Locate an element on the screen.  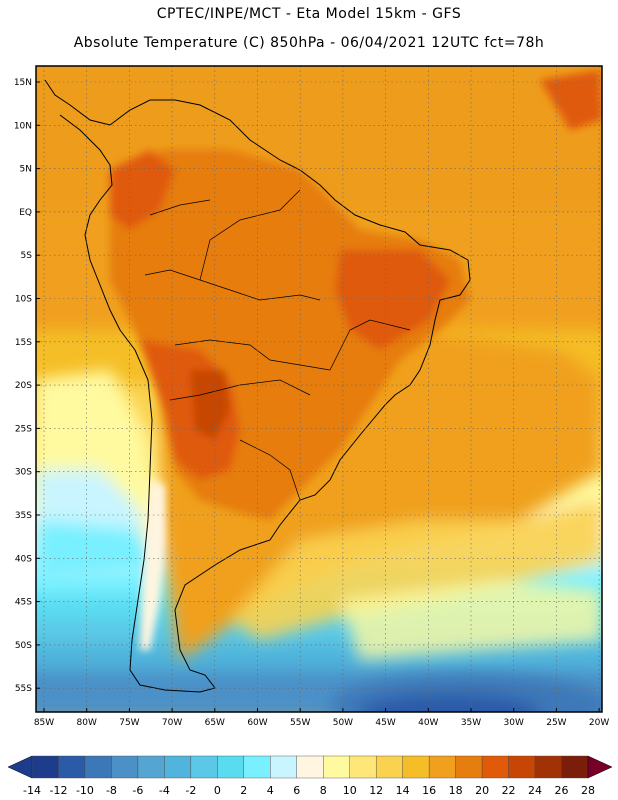
lat-tick-label: 15S is located at coordinates (23, 343).